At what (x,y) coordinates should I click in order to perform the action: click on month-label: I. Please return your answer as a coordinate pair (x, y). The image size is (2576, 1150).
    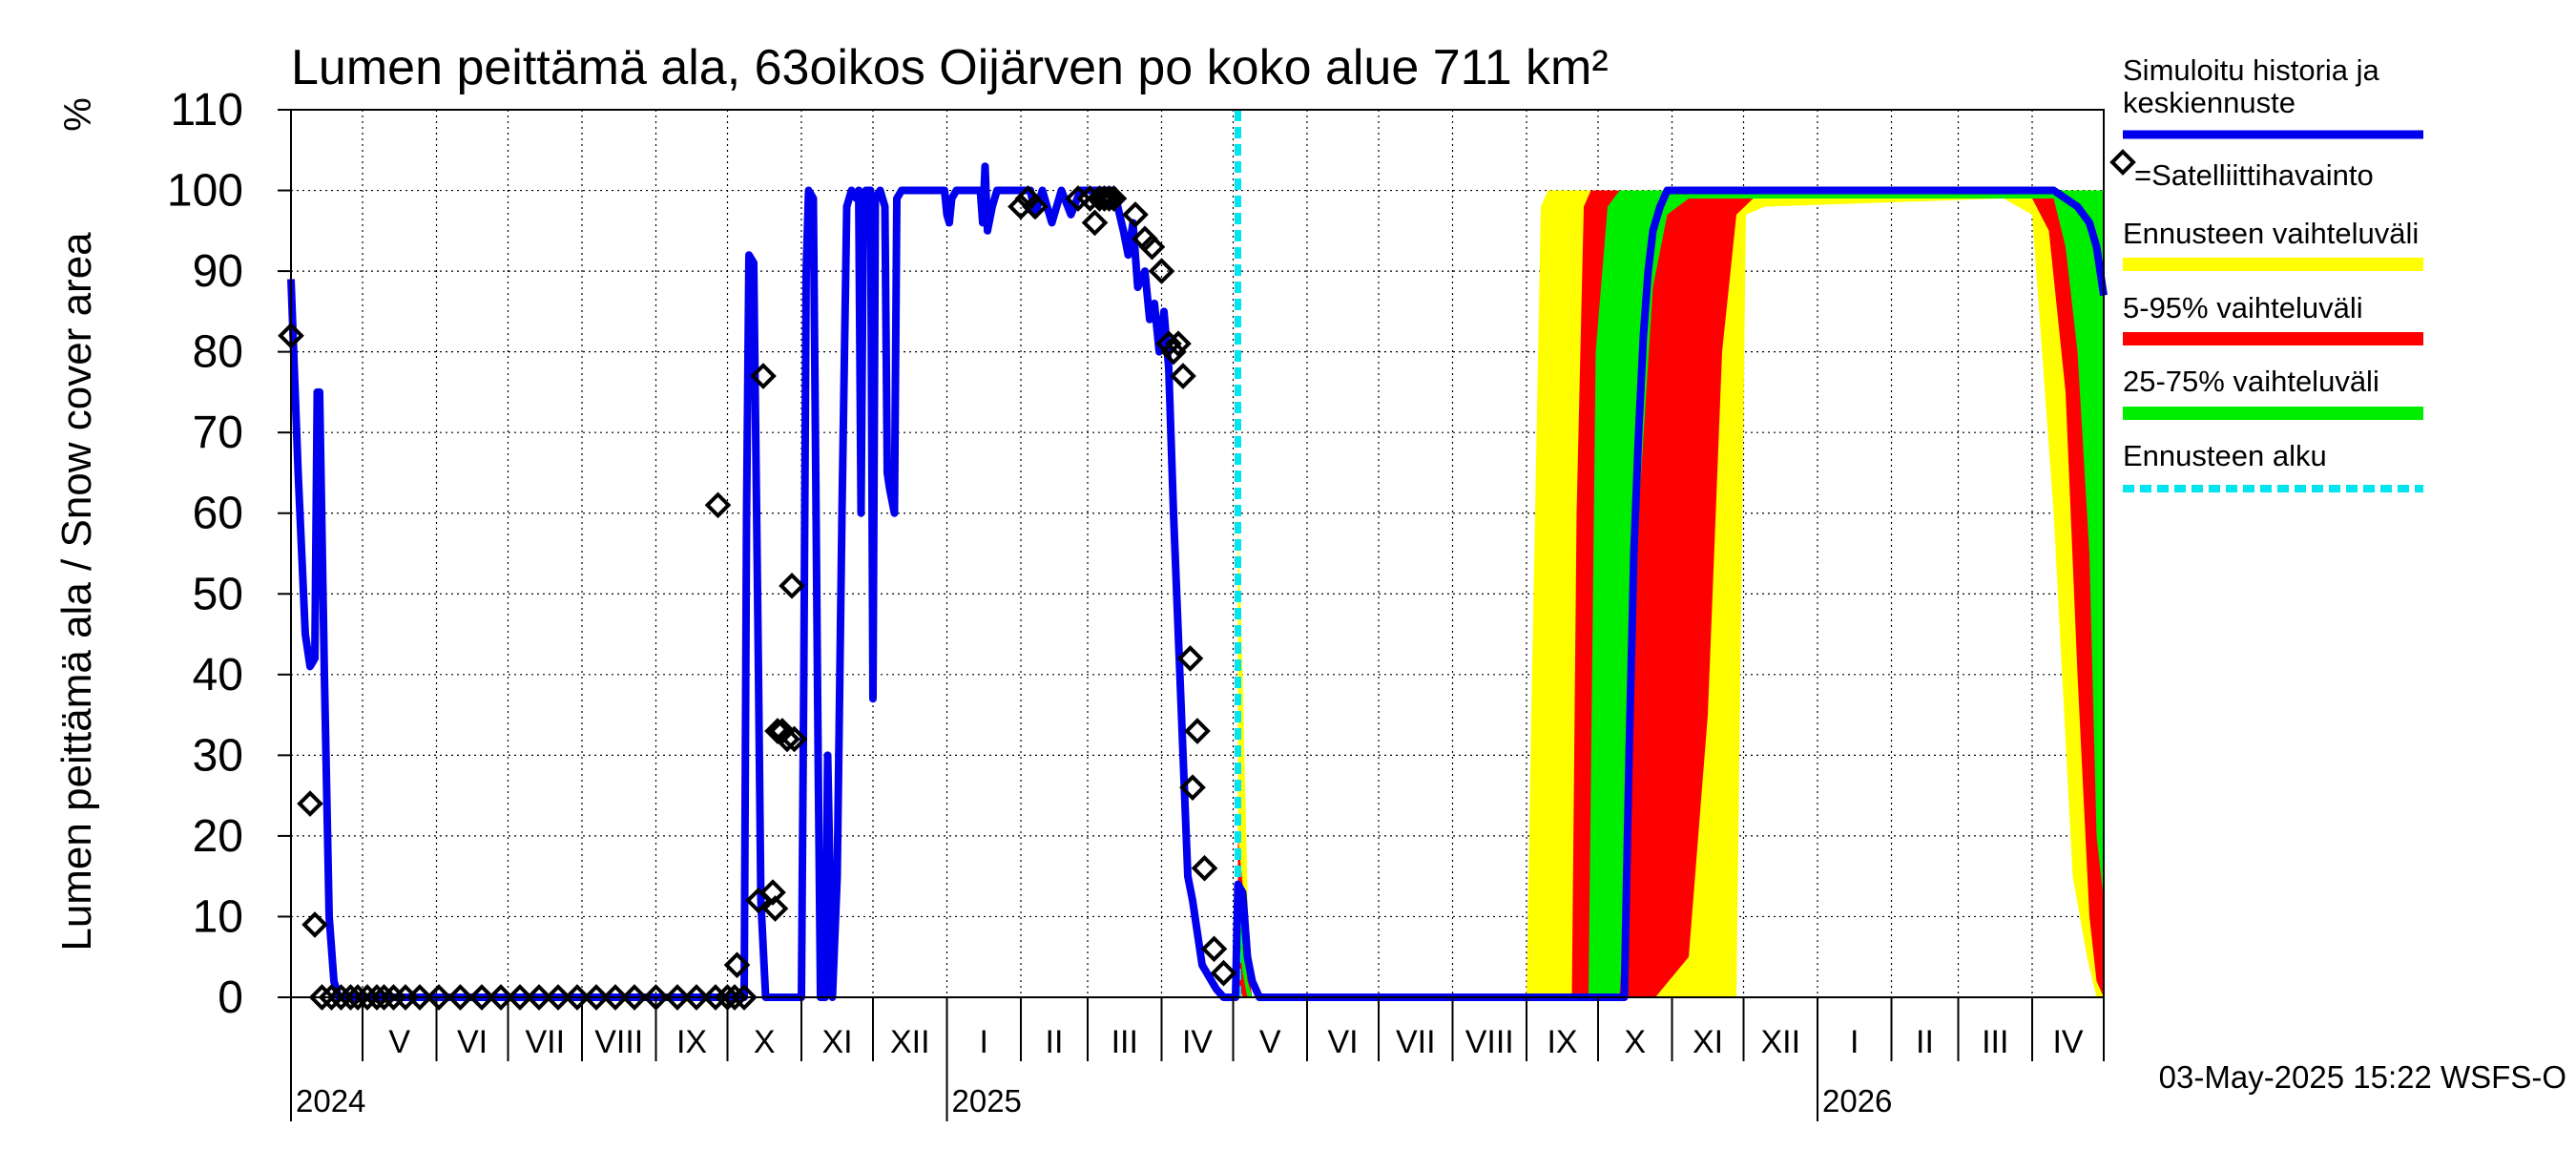
    Looking at the image, I should click on (1854, 1042).